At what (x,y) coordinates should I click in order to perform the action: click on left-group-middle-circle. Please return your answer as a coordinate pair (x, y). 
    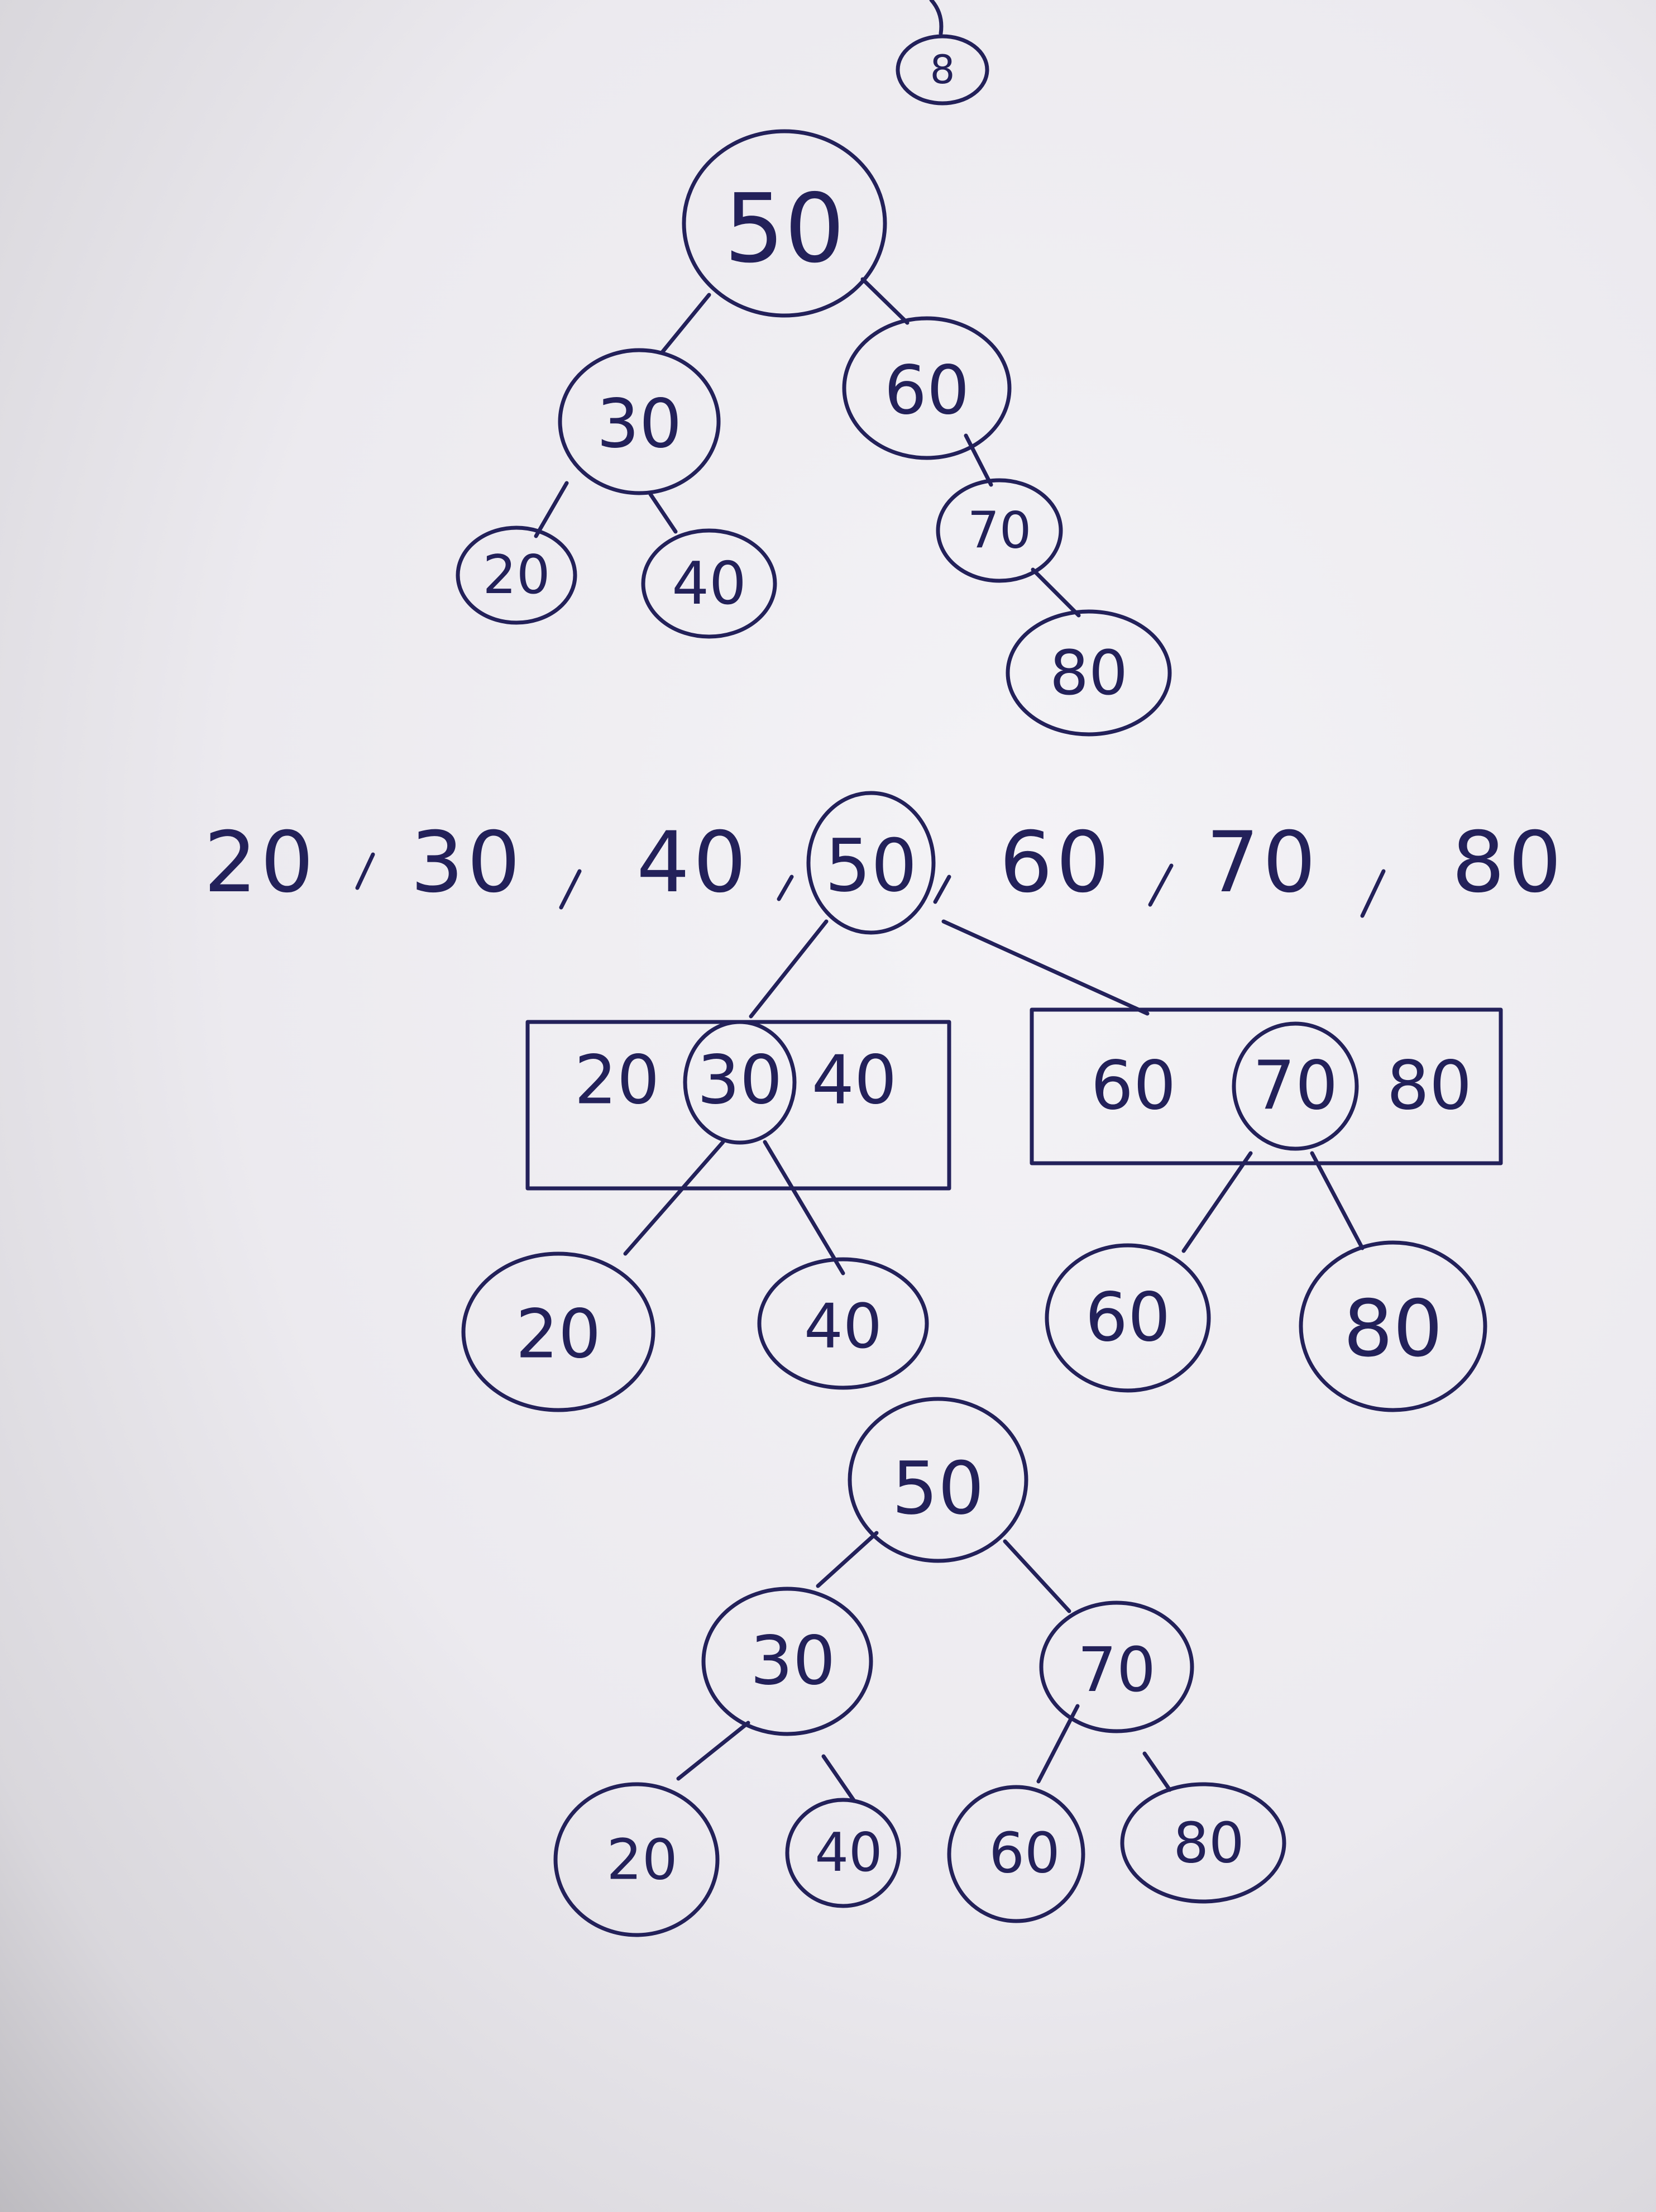
    Looking at the image, I should click on (740, 1082).